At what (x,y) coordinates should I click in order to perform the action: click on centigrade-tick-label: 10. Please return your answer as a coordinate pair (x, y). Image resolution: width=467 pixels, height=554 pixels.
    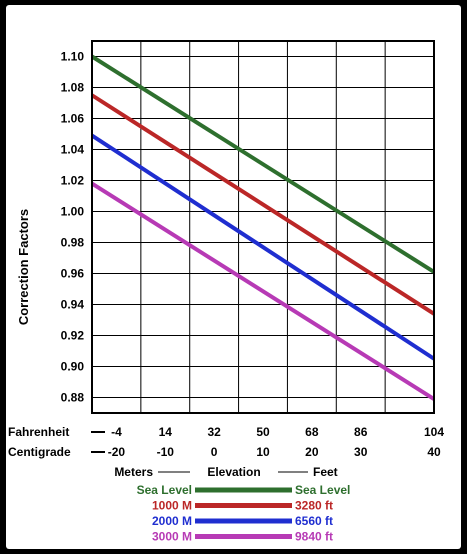
    Looking at the image, I should click on (263, 452).